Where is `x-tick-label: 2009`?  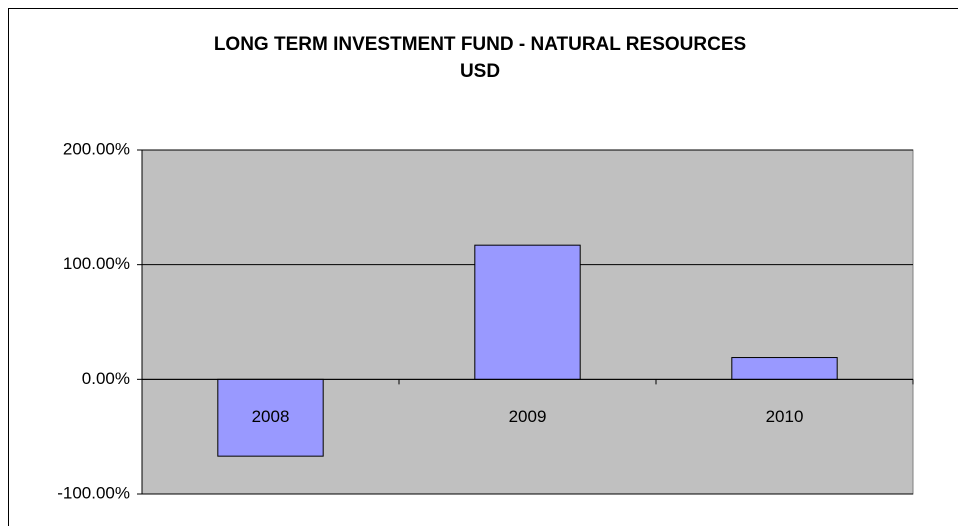
x-tick-label: 2009 is located at coordinates (528, 416).